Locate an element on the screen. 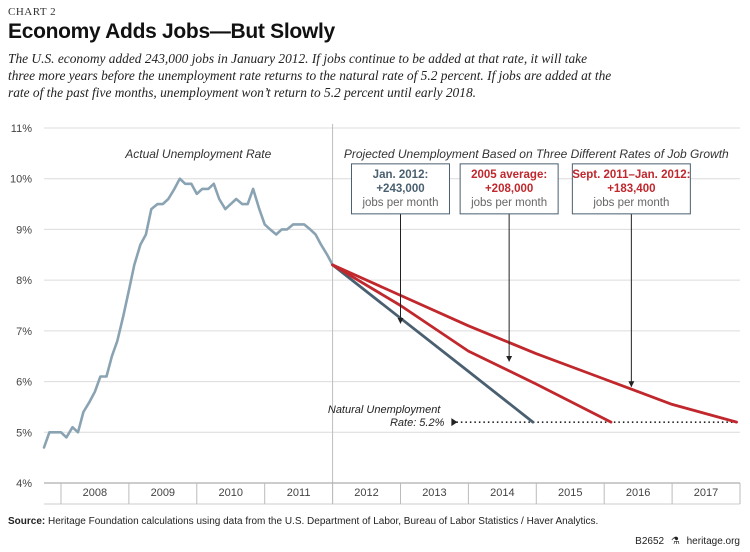  report-code: B2652 is located at coordinates (650, 541).